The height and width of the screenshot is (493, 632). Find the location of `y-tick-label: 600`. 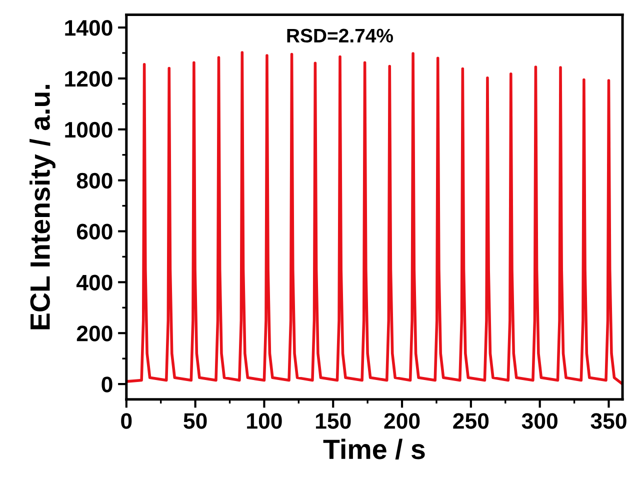

y-tick-label: 600 is located at coordinates (94, 232).